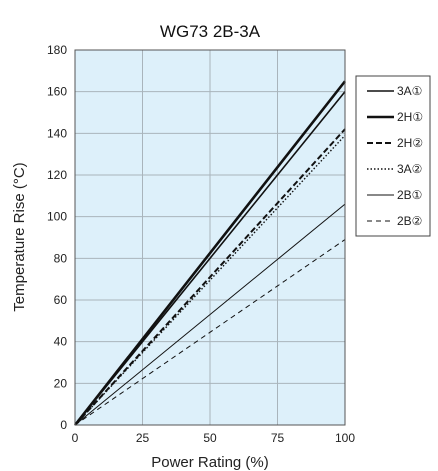 The height and width of the screenshot is (471, 438). Describe the element at coordinates (57, 133) in the screenshot. I see `y-tick-label: 140` at that location.